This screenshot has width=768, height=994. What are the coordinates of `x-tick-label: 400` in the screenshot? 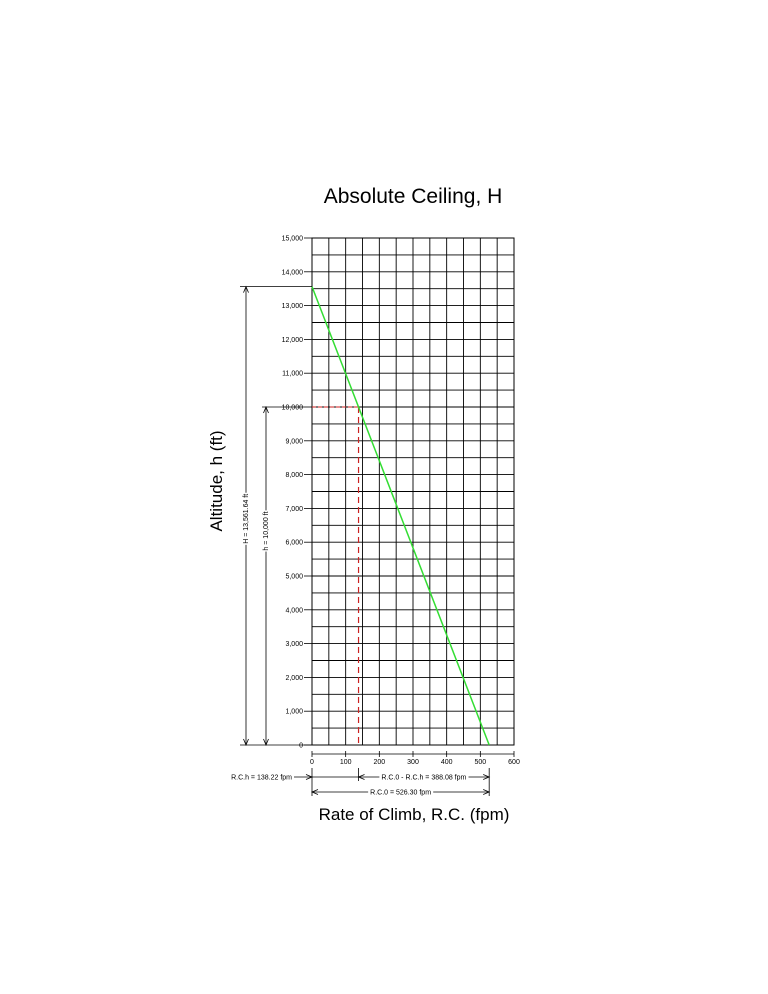 It's located at (447, 762).